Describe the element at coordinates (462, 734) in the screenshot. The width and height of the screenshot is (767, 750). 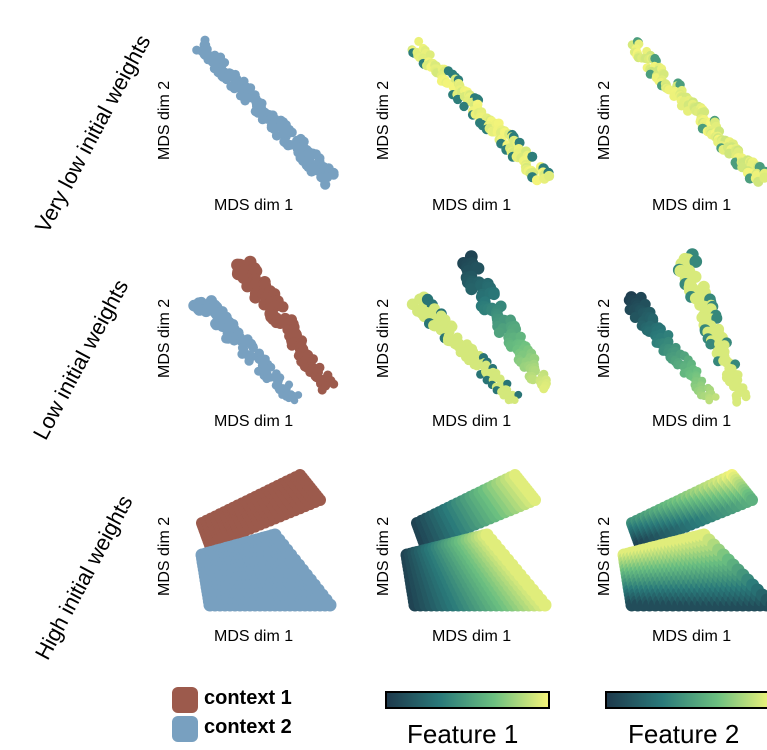
I see `colorbar-label-feature-1: Feature 1` at that location.